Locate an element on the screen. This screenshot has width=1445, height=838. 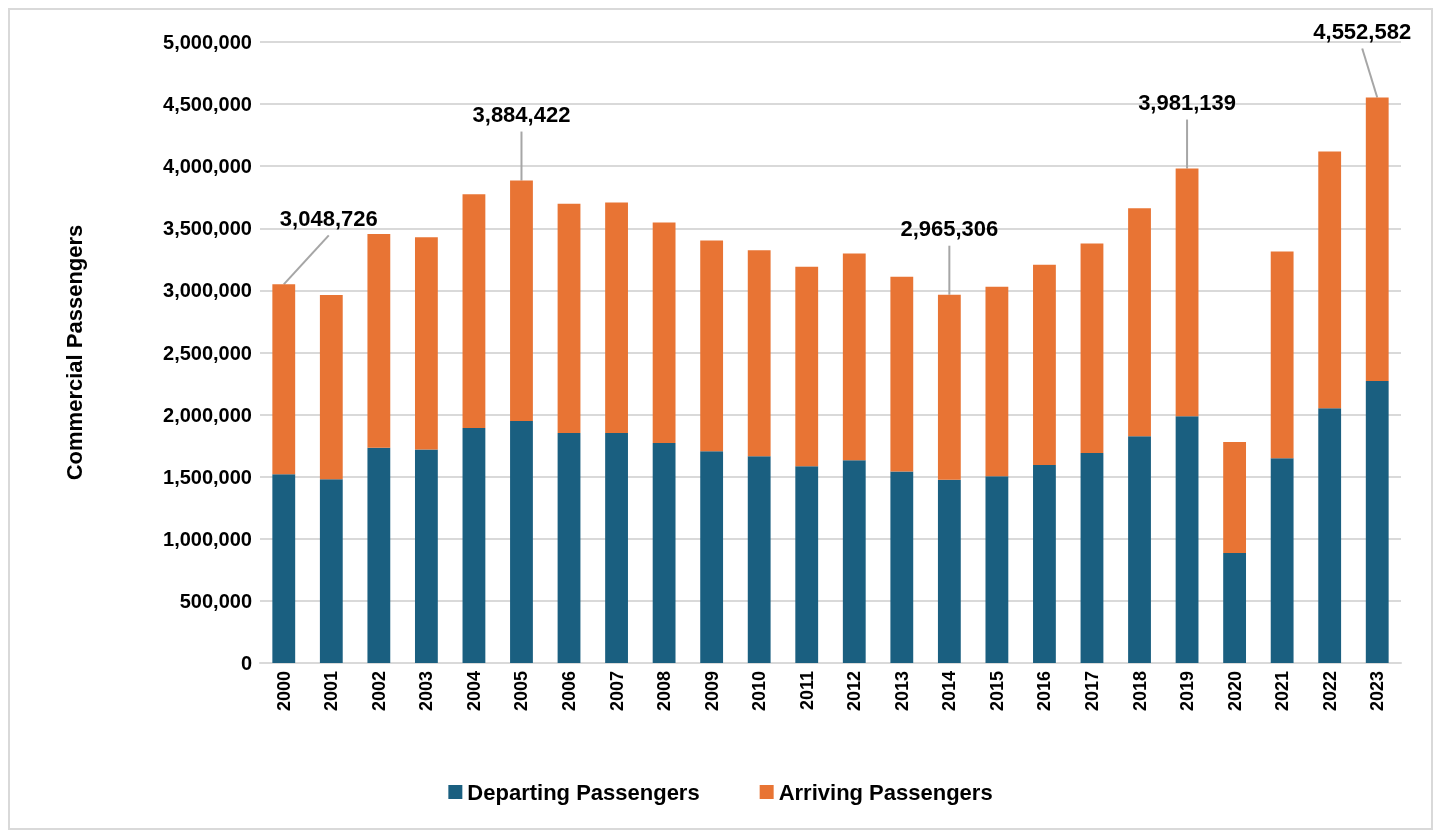
annotation: 3,981,139 is located at coordinates (1187, 103).